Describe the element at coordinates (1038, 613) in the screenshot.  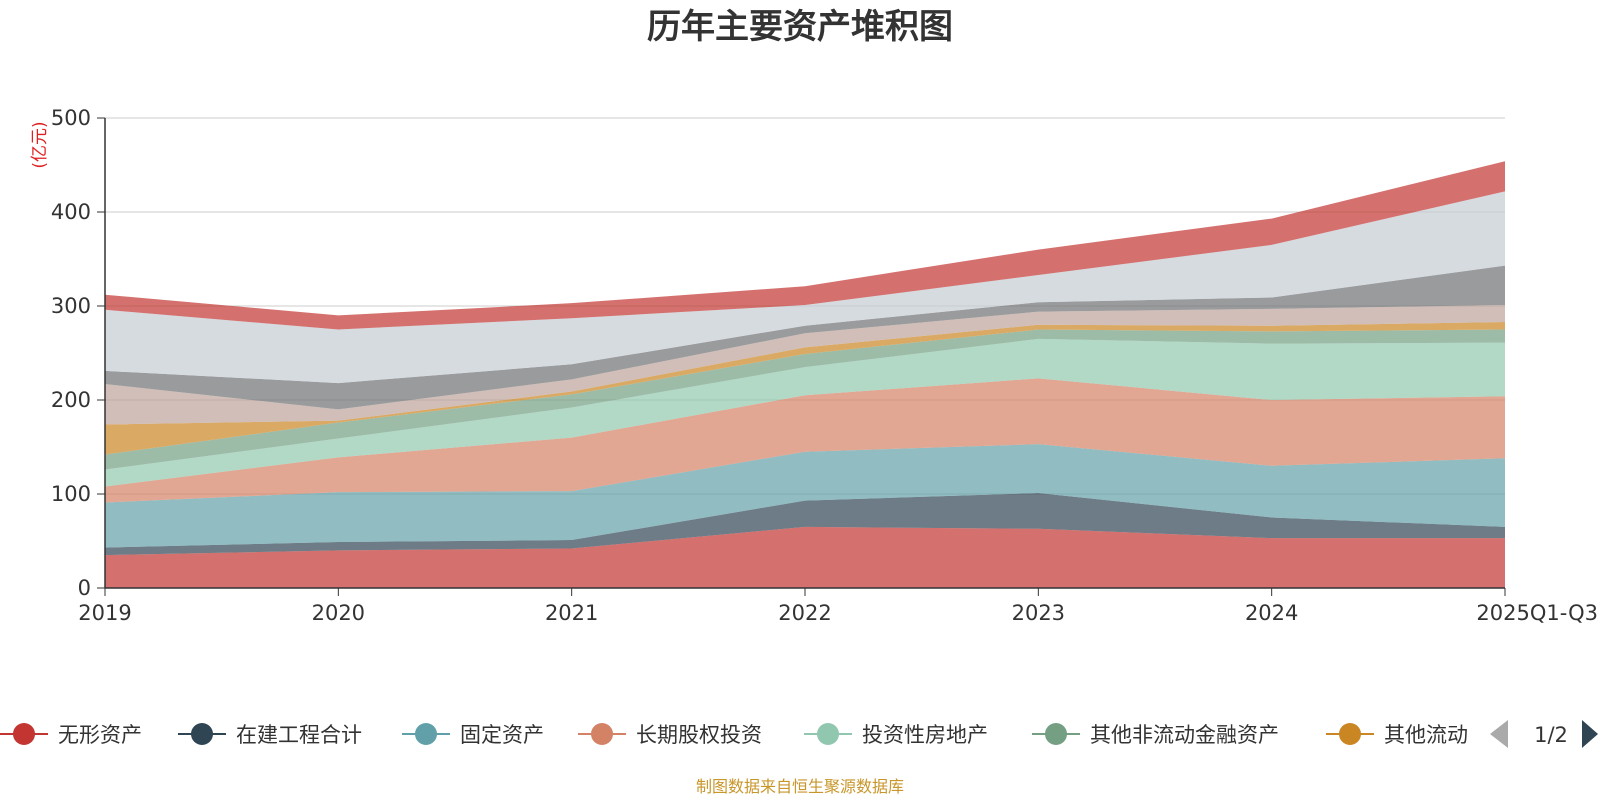
I see `x-tick-label: 2023` at that location.